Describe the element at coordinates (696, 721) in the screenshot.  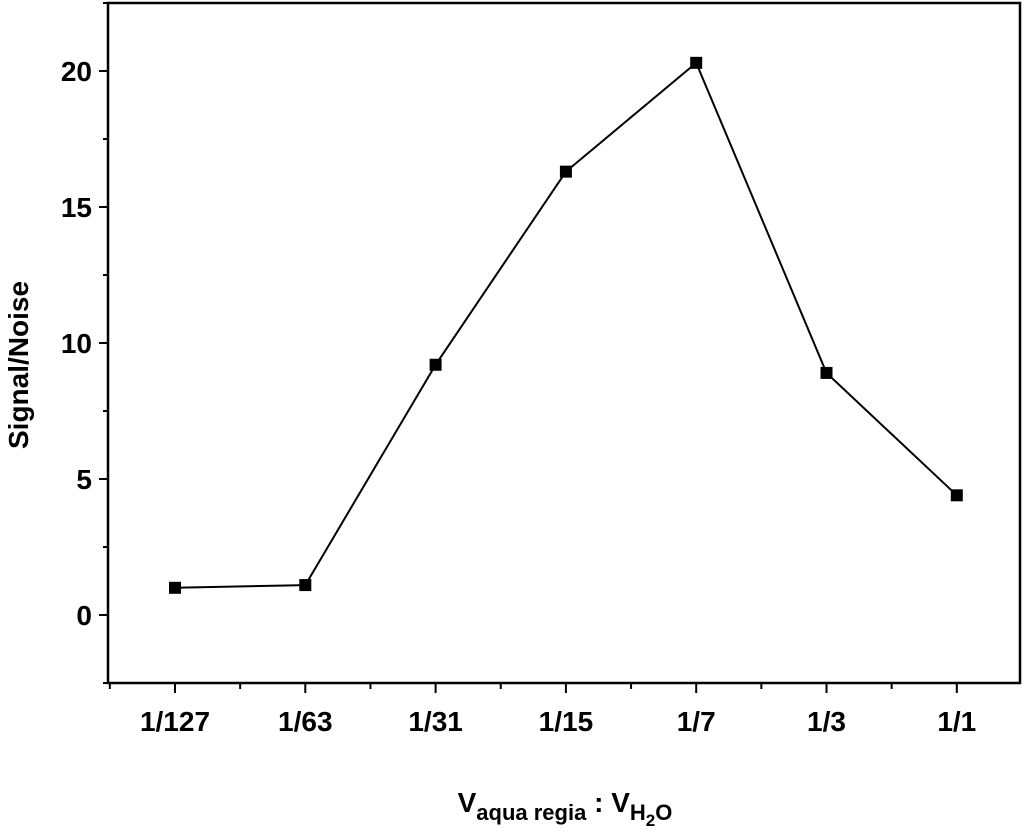
I see `x-tick-label: 1/7` at that location.